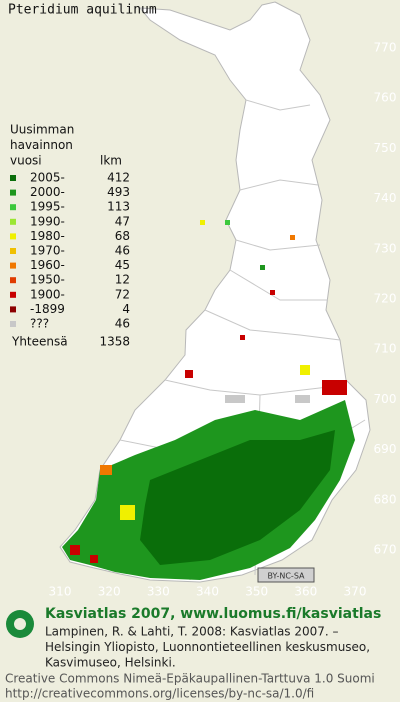 The height and width of the screenshot is (702, 400). I want to click on y-tick-label: 670, so click(385, 550).